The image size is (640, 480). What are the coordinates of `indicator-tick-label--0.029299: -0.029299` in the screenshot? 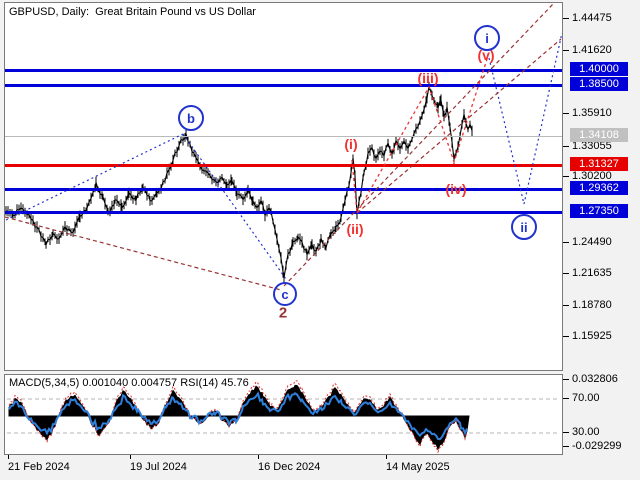 It's located at (597, 446).